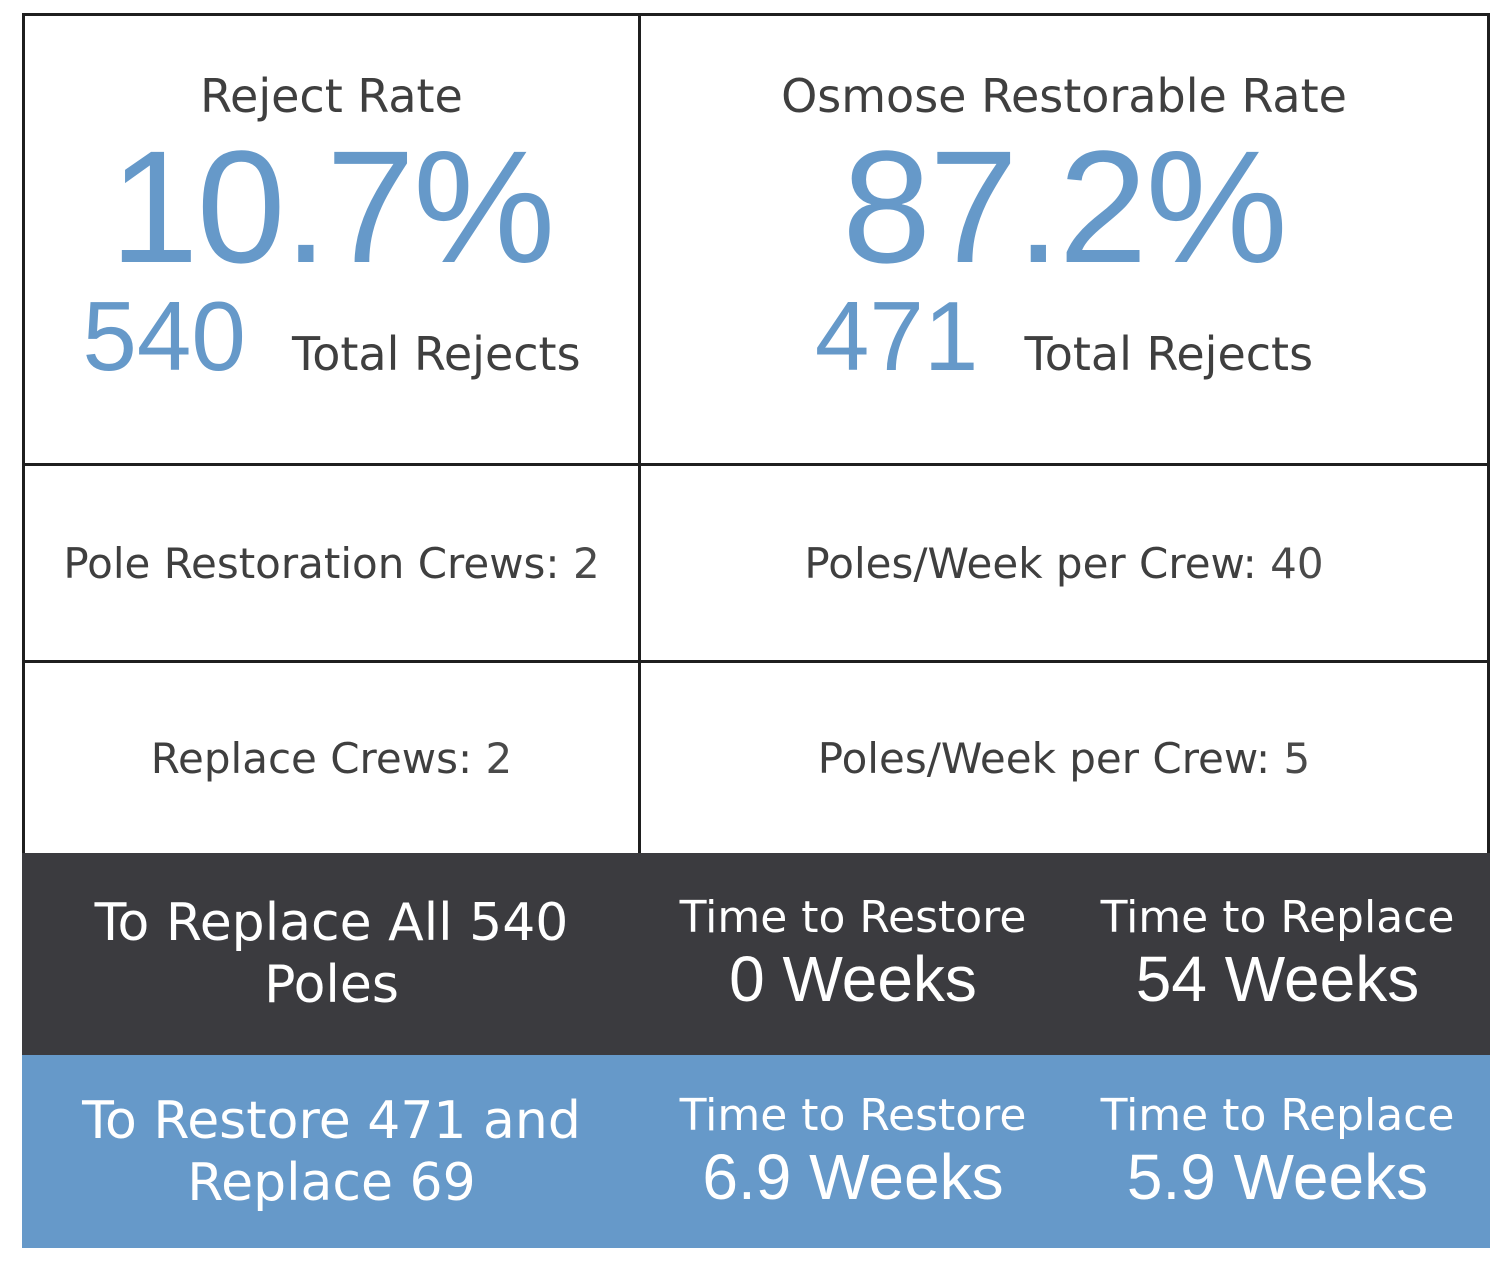 This screenshot has width=1507, height=1266. I want to click on restorable-count-line: 471 Total Rejects, so click(1064, 336).